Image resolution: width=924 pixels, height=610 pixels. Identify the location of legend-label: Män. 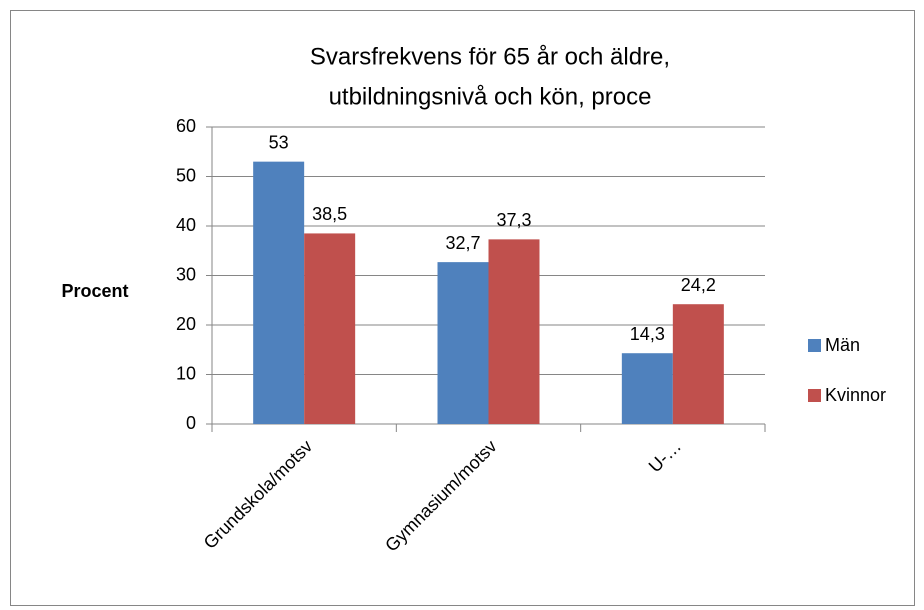
(842, 345).